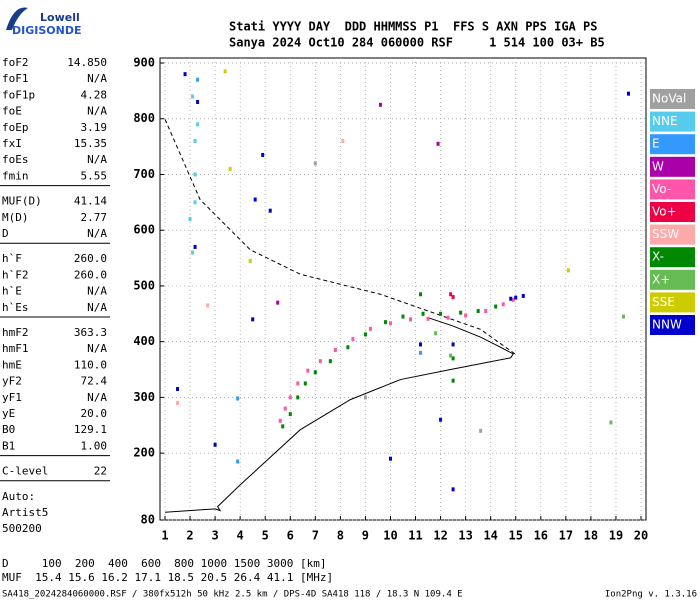 This screenshot has width=700, height=600. Describe the element at coordinates (15, 348) in the screenshot. I see `param-name: hmF1` at that location.